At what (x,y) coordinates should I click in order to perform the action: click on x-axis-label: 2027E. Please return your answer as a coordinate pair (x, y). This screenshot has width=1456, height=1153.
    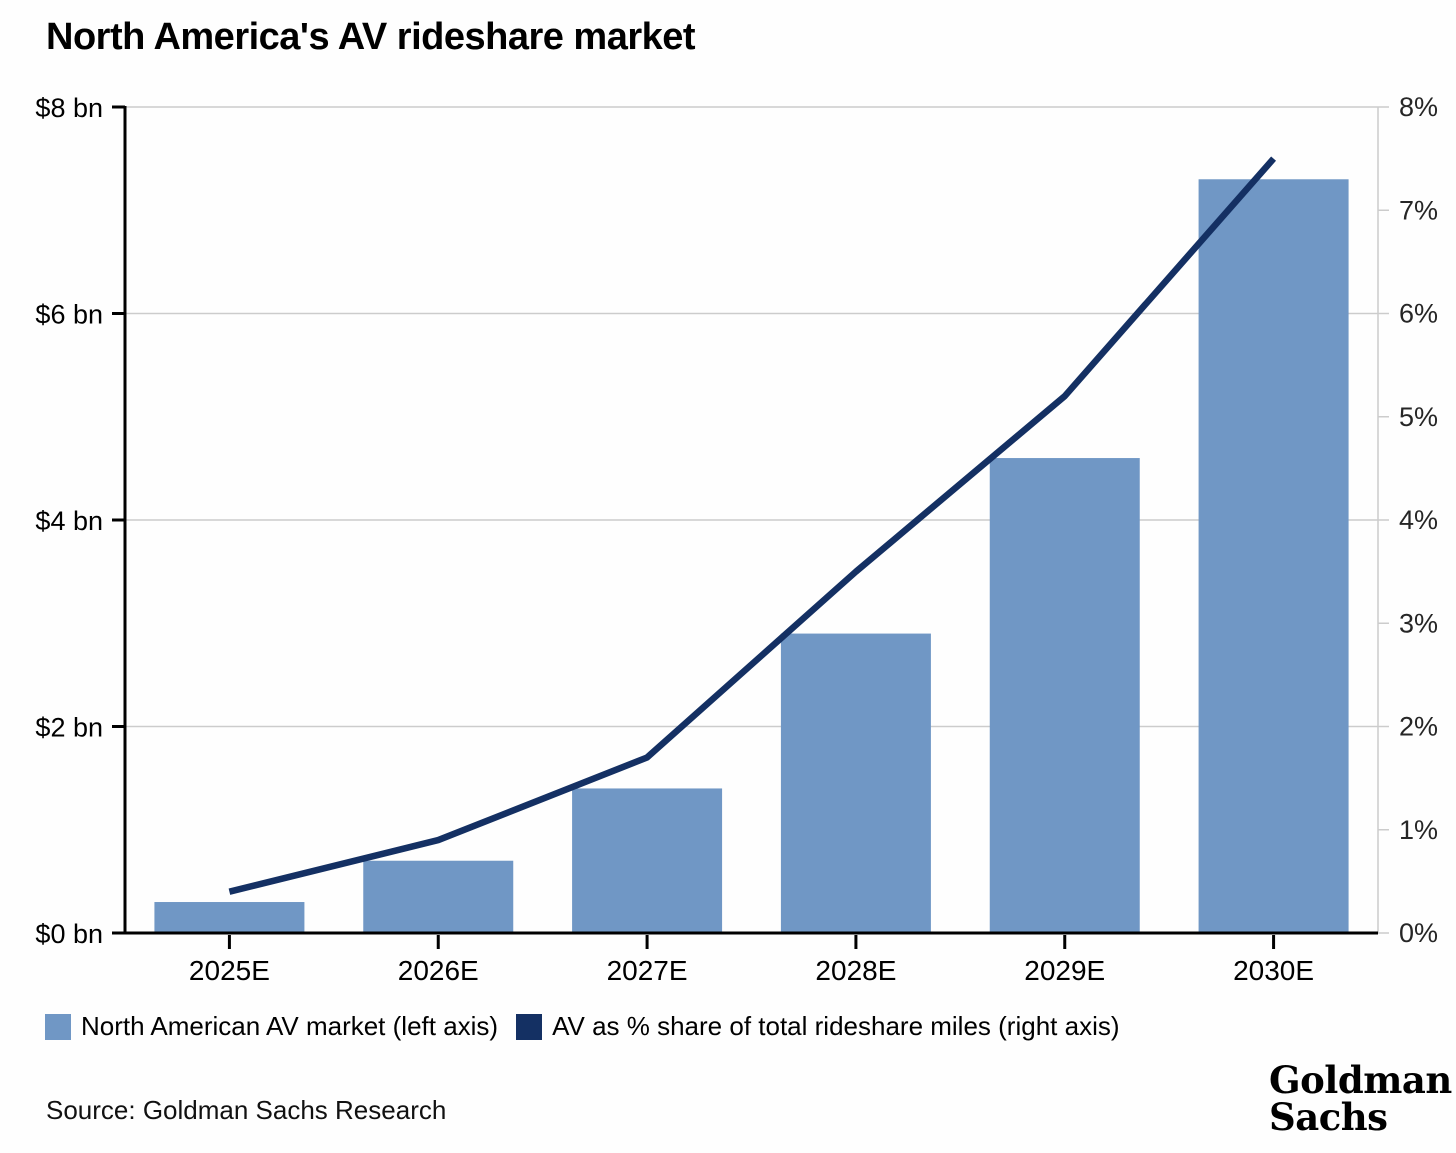
    Looking at the image, I should click on (647, 970).